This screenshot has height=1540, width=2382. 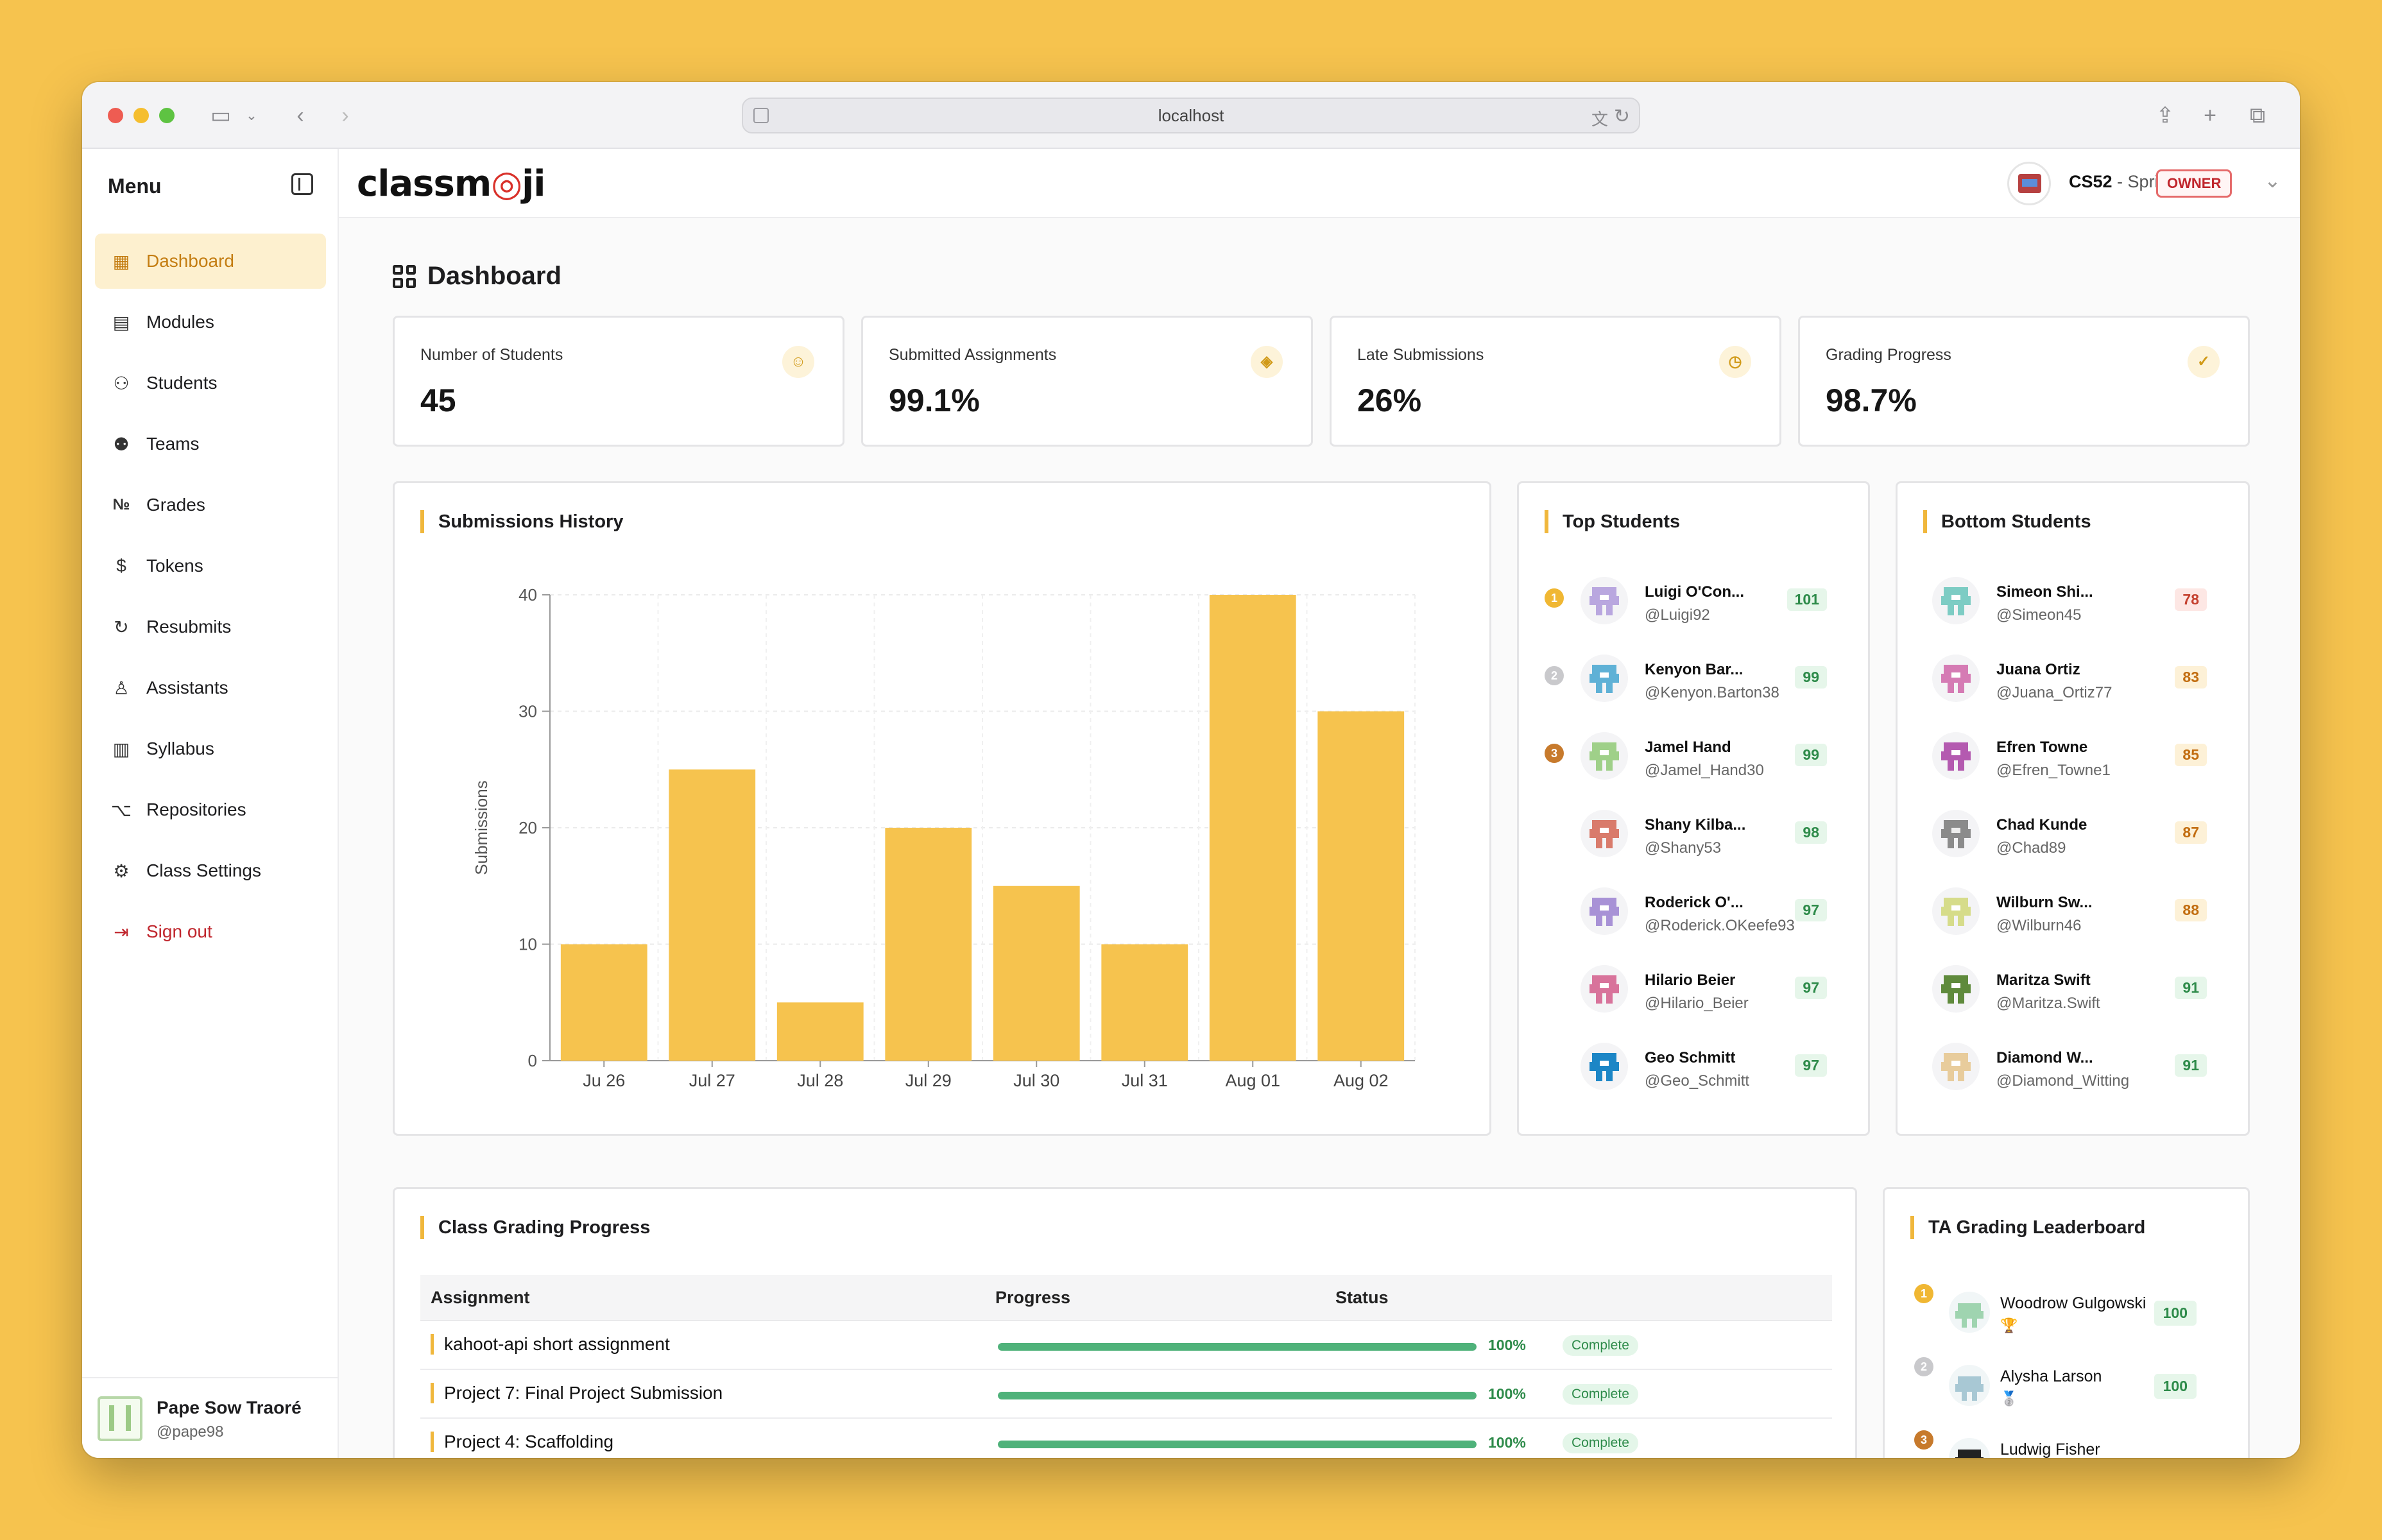 I want to click on rank-badge: 2, so click(x=1554, y=676).